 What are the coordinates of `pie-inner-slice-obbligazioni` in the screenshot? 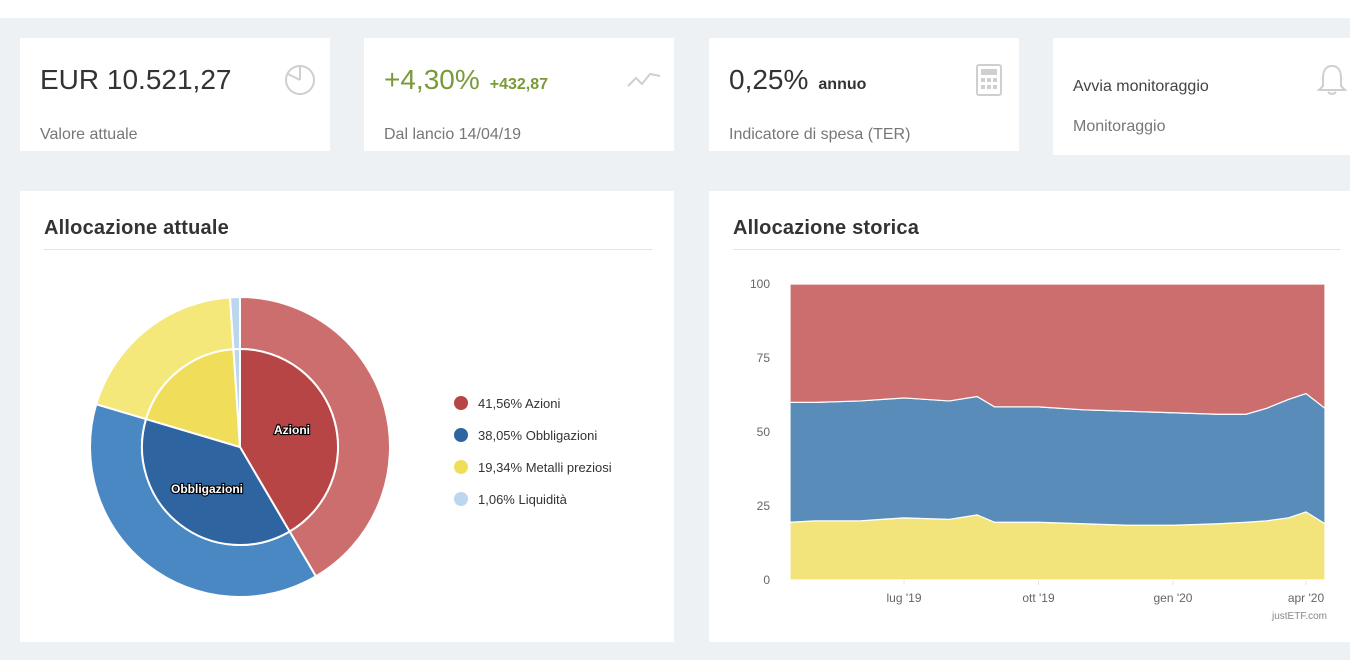 It's located at (216, 481).